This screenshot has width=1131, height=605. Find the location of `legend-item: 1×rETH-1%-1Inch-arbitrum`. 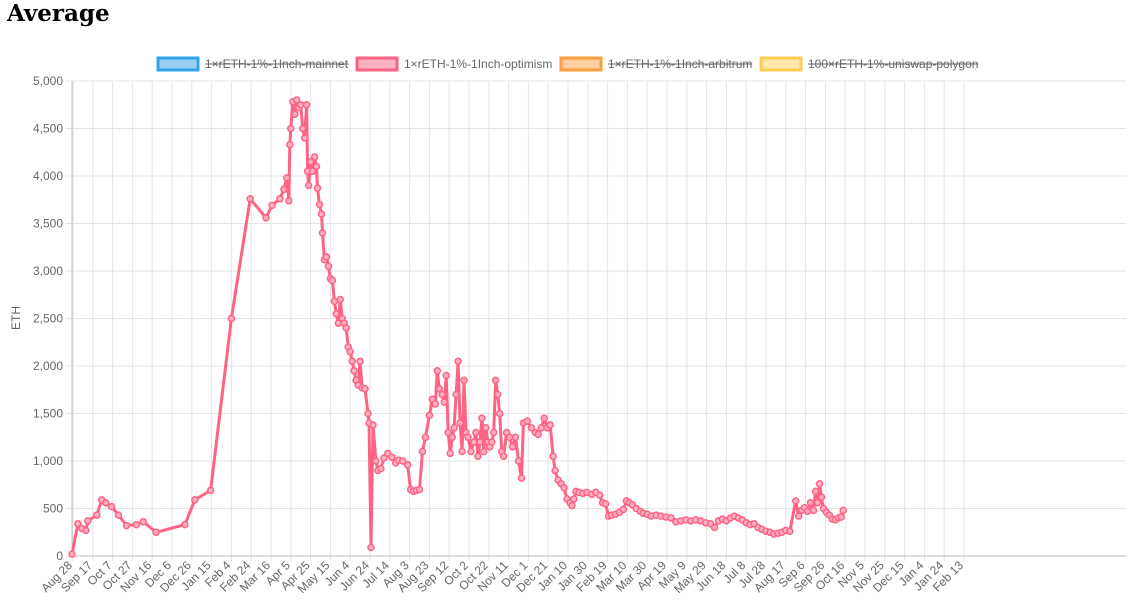

legend-item: 1×rETH-1%-1Inch-arbitrum is located at coordinates (656, 64).